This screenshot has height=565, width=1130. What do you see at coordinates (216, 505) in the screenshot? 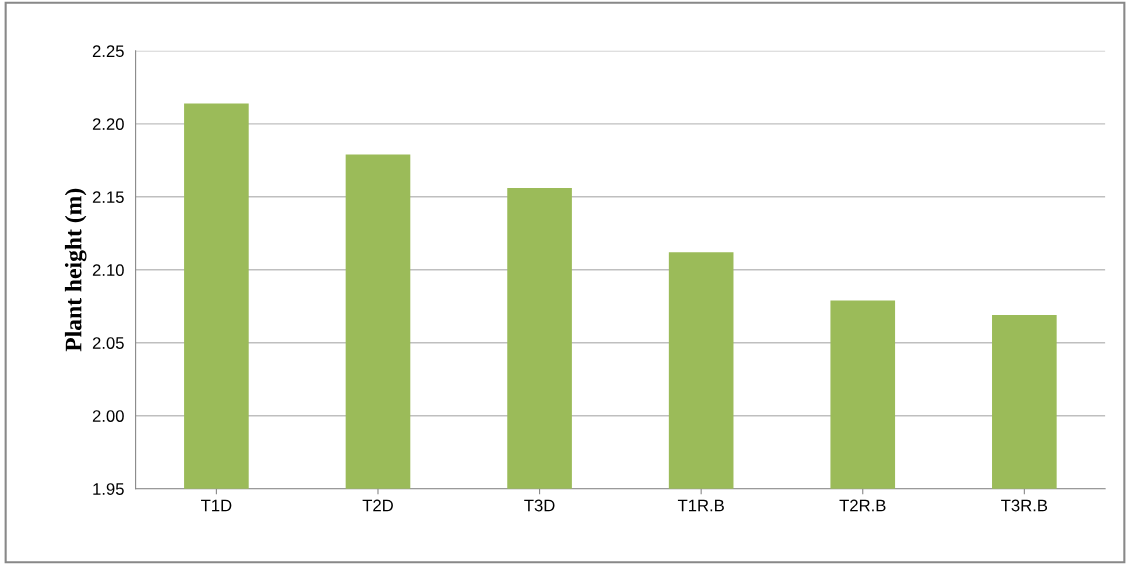
I see `x-tick-label: T1D` at bounding box center [216, 505].